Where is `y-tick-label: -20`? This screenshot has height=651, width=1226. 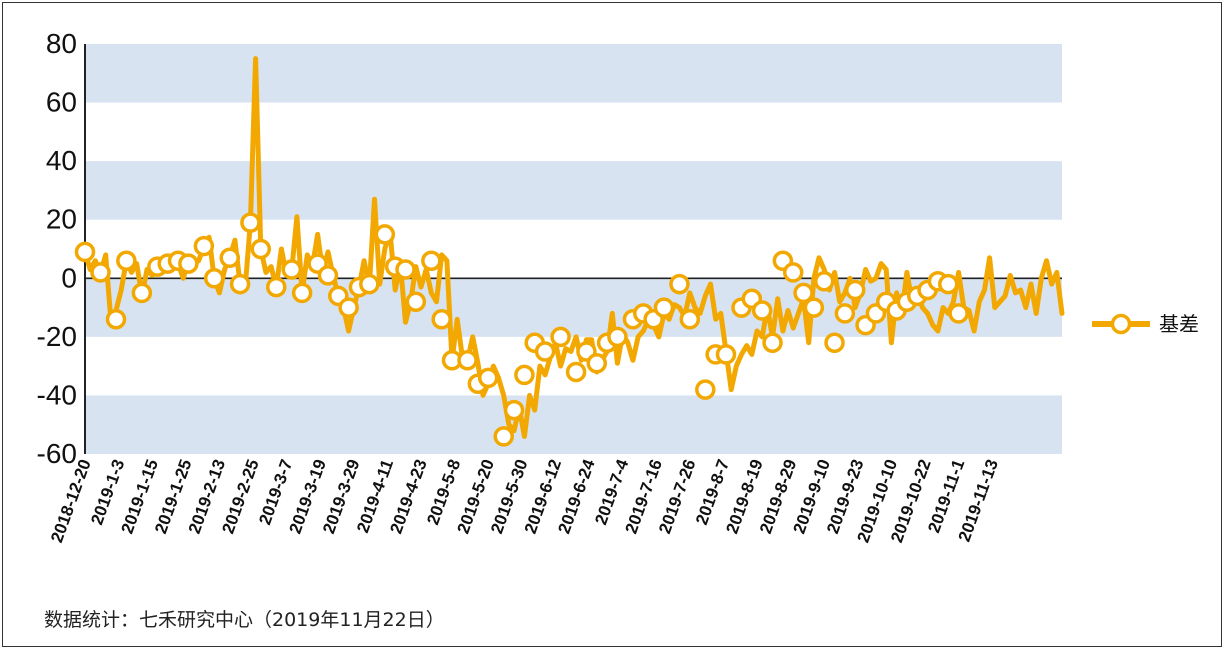 y-tick-label: -20 is located at coordinates (57, 336).